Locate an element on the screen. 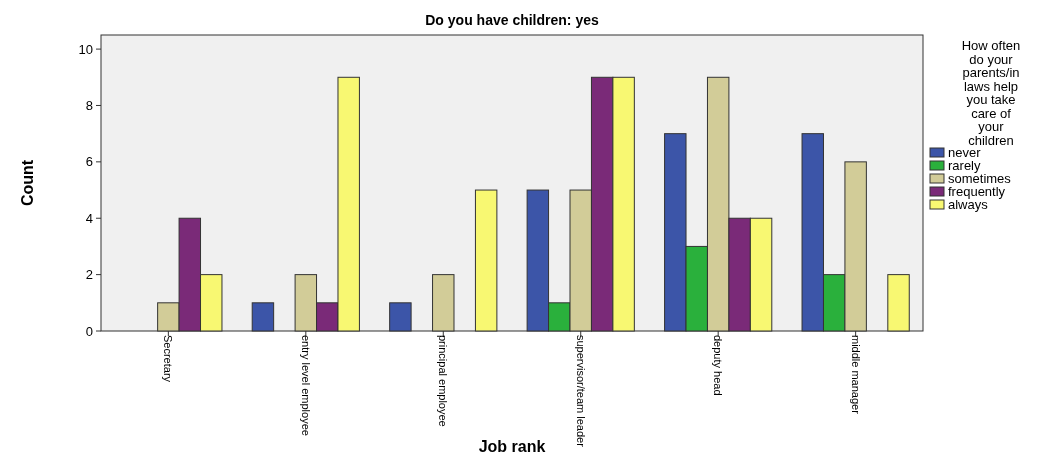  legend-label: always is located at coordinates (968, 205).